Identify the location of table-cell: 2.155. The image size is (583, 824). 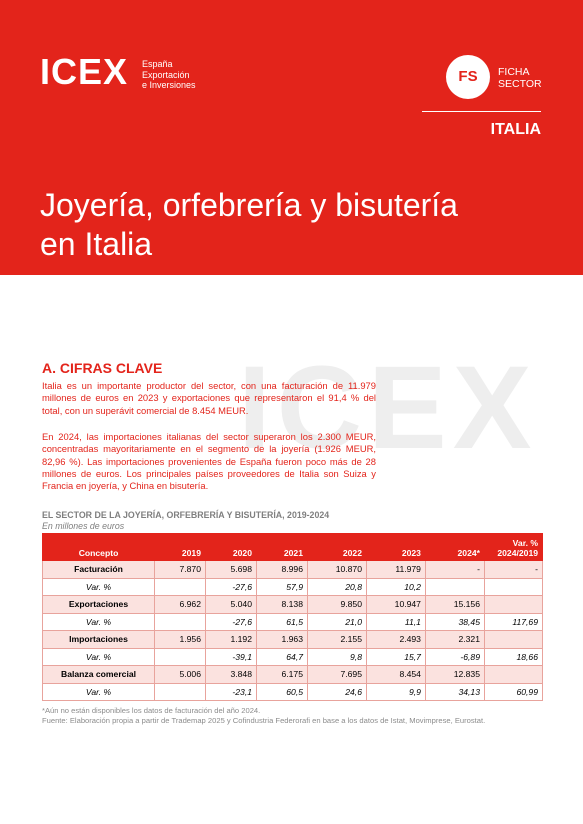
(337, 639).